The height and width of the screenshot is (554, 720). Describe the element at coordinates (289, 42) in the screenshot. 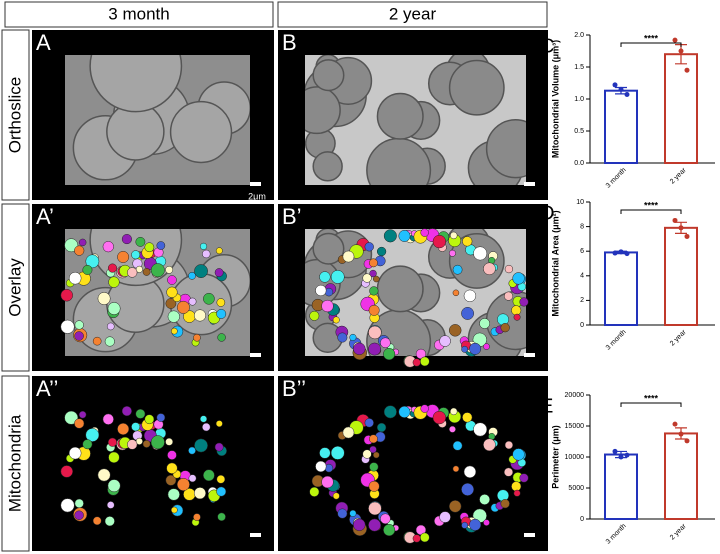

I see `panel-letter: B` at that location.